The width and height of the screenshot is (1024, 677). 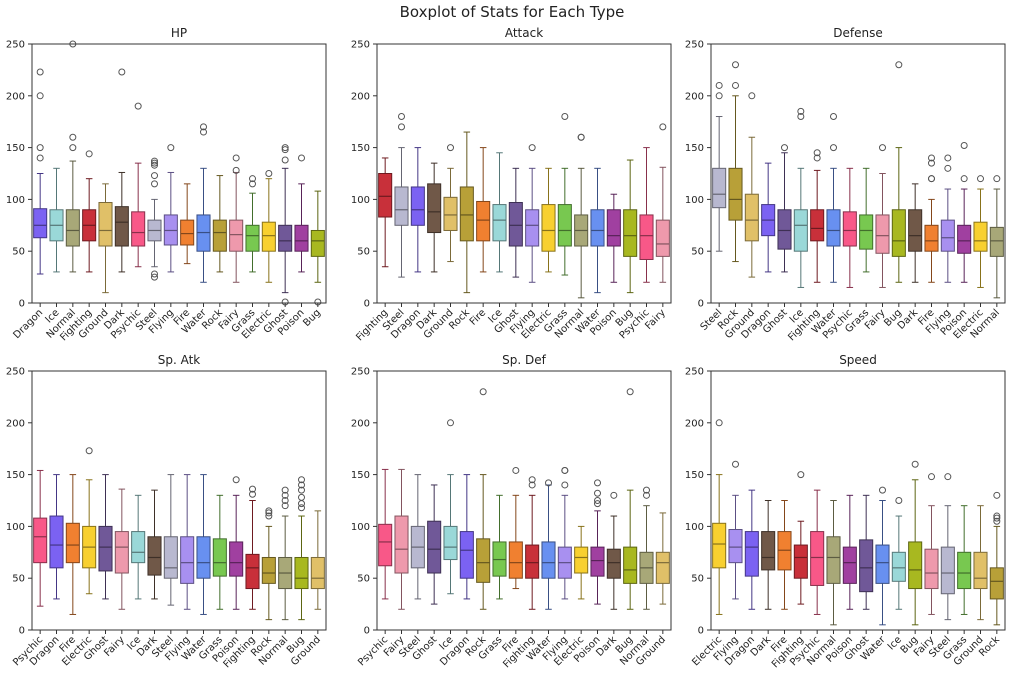 What do you see at coordinates (179, 360) in the screenshot?
I see `chart-title: Sp. Atk` at bounding box center [179, 360].